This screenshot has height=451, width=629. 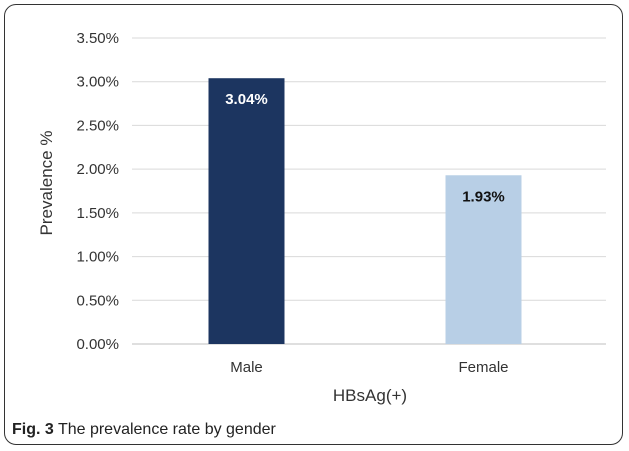 What do you see at coordinates (33, 429) in the screenshot?
I see `figure-number: Fig. 3` at bounding box center [33, 429].